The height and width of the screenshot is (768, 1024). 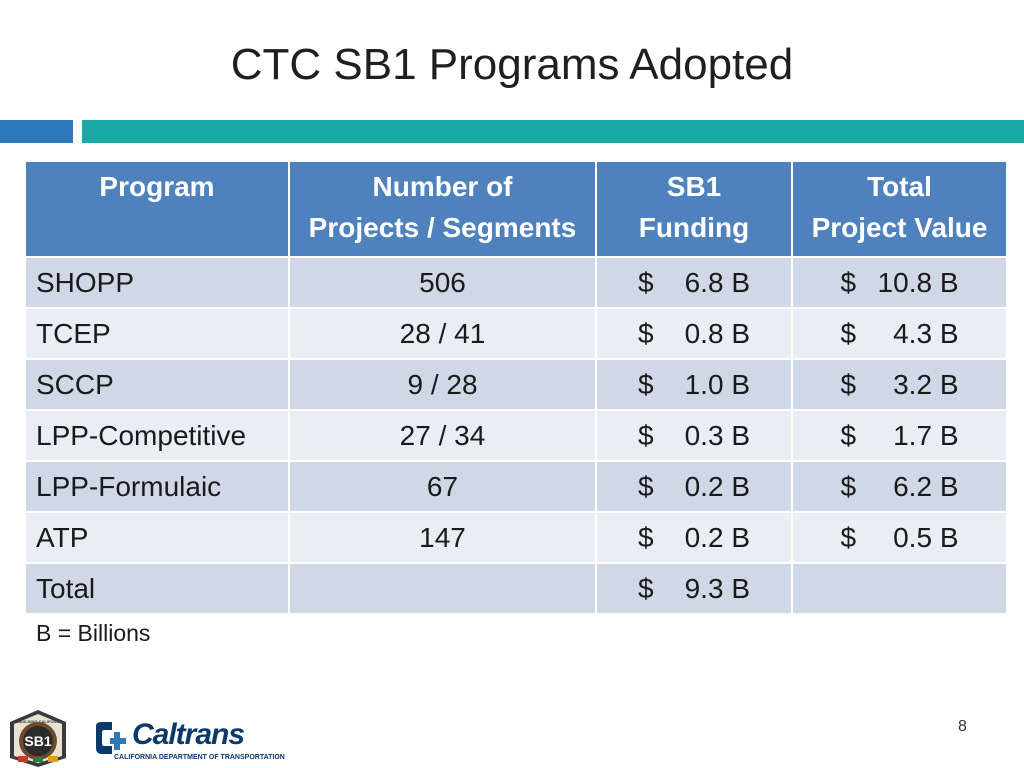 I want to click on funding-cell: $6.8 B, so click(x=695, y=283).